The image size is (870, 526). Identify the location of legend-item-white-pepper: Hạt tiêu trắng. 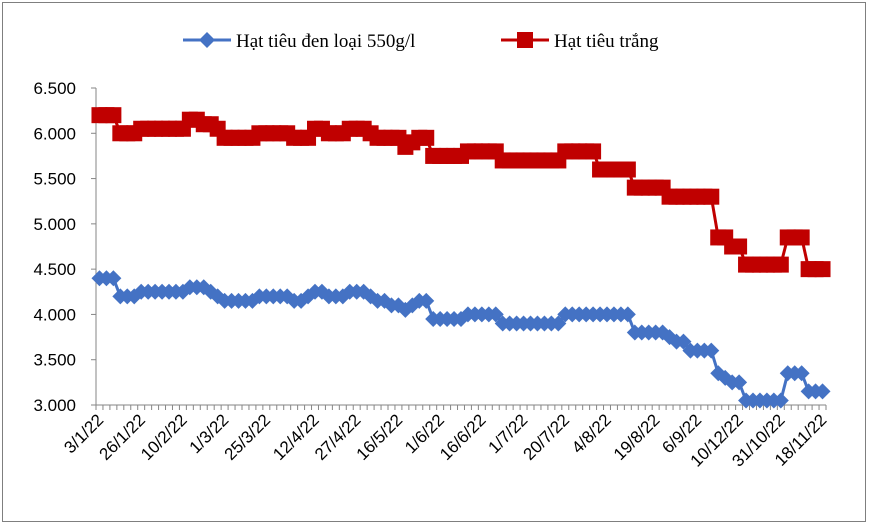
(580, 41).